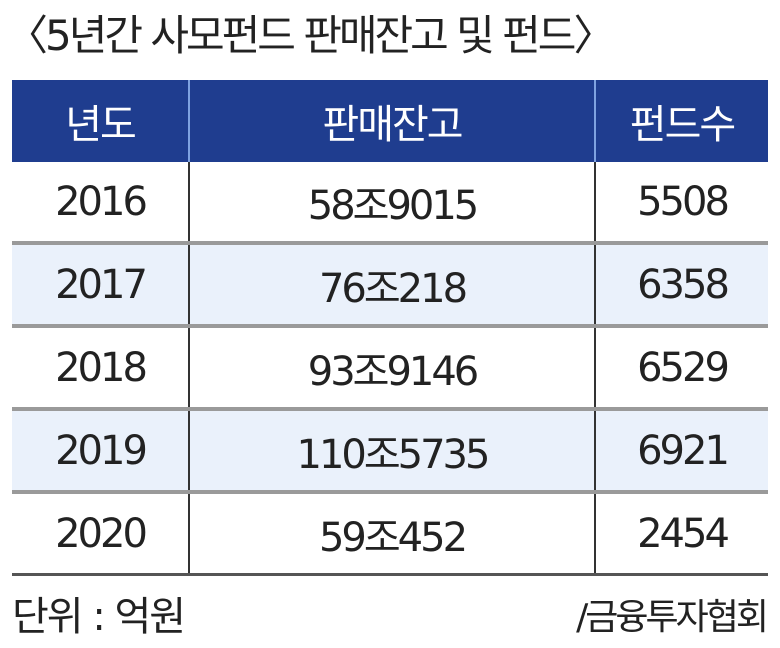 The height and width of the screenshot is (648, 780). Describe the element at coordinates (310, 35) in the screenshot. I see `table-title: 〈5년간 사모펀드 판매잔고 및 펀드〉` at that location.